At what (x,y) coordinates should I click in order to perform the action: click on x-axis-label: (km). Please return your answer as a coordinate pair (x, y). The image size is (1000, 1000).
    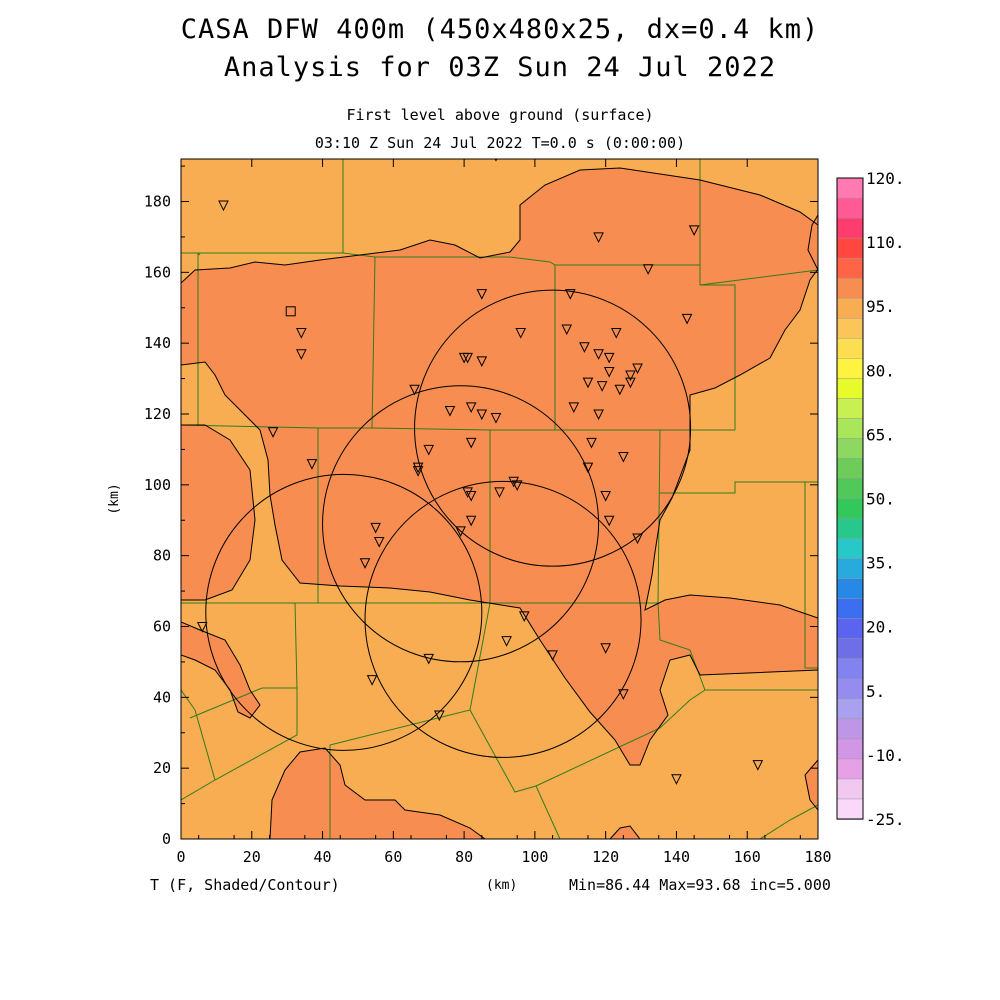
    Looking at the image, I should click on (502, 885).